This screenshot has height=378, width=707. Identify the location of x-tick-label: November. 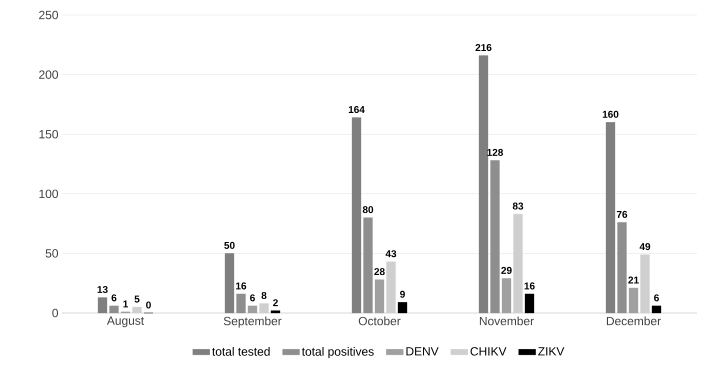
(507, 321).